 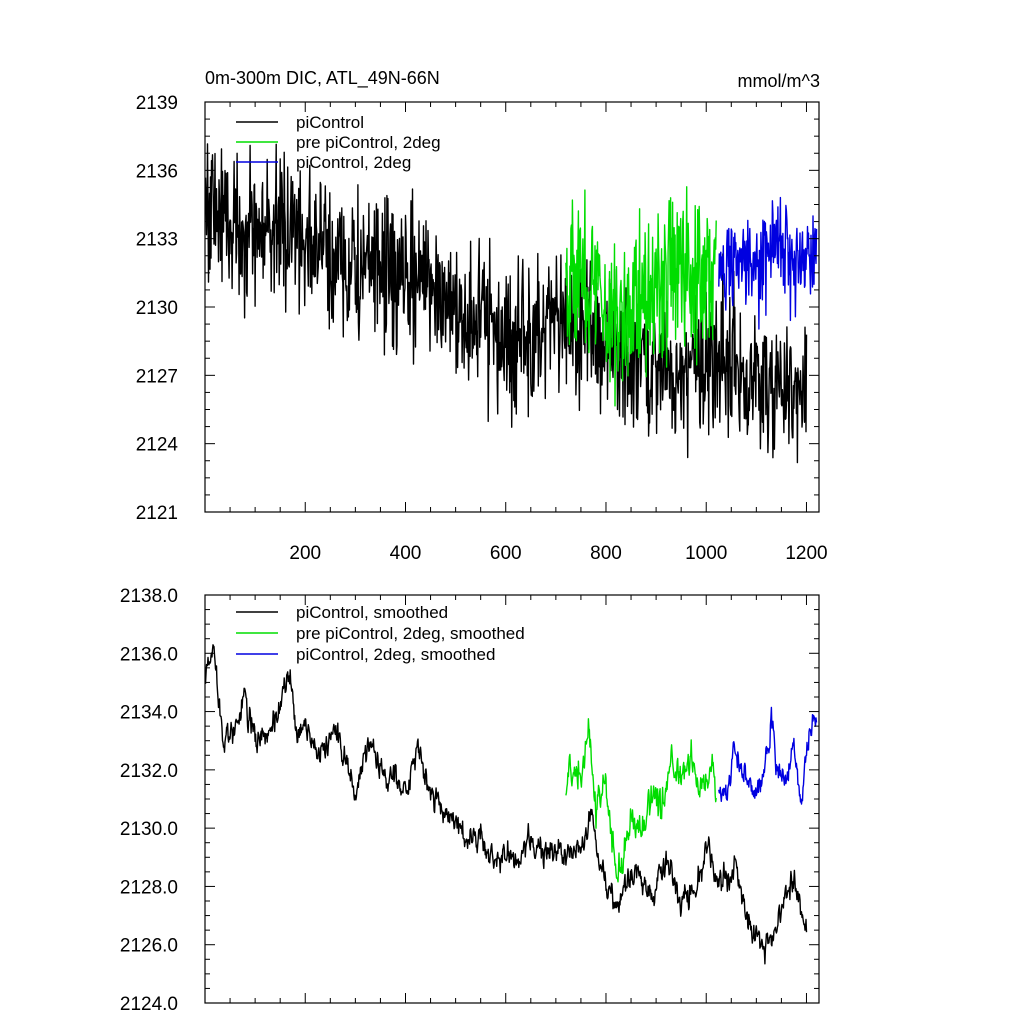 I want to click on legend-label: piControl, smoothed, so click(x=372, y=612).